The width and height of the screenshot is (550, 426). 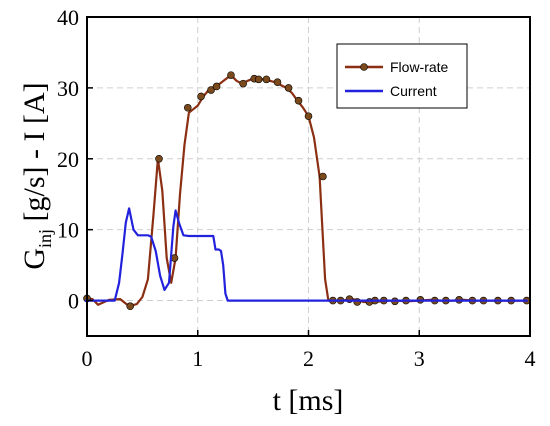 What do you see at coordinates (197, 358) in the screenshot?
I see `x-tick-label: 1` at bounding box center [197, 358].